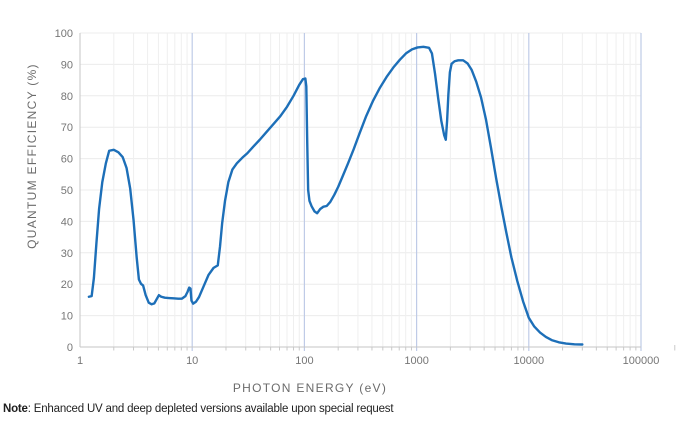  What do you see at coordinates (67, 254) in the screenshot?
I see `y-tick-label: 30` at bounding box center [67, 254].